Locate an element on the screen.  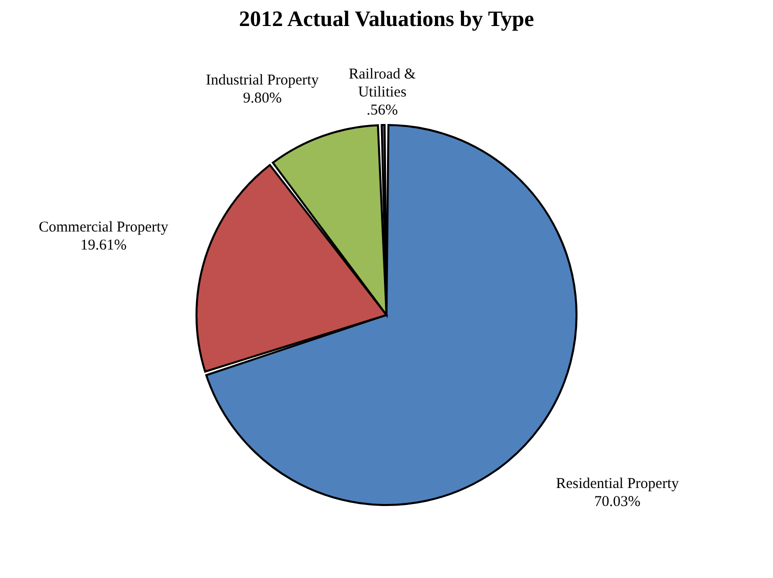
slice-label: Residential Property is located at coordinates (618, 484).